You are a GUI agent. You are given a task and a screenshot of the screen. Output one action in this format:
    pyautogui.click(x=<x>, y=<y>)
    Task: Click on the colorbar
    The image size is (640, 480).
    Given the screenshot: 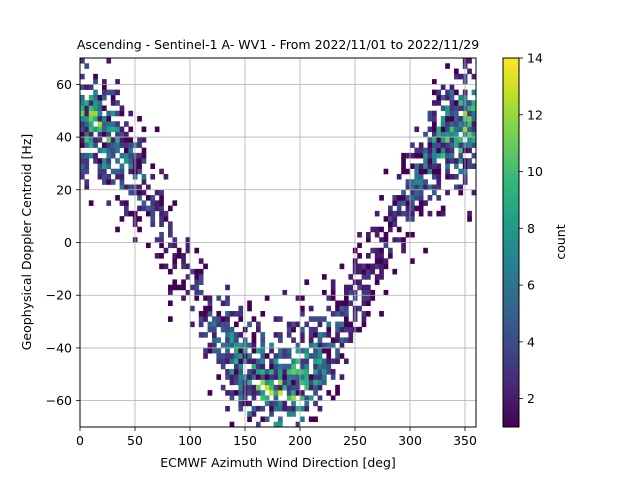 What is the action you would take?
    pyautogui.click(x=511, y=242)
    